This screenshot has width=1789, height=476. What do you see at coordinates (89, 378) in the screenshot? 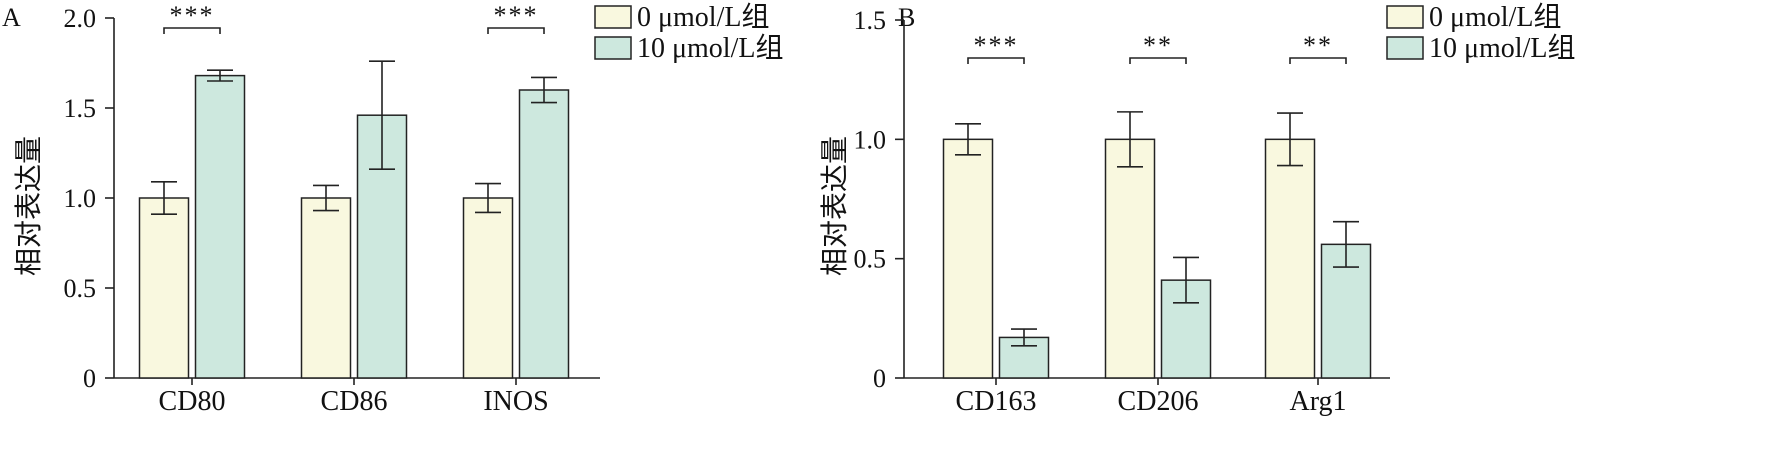
I see `panela-y-tick-label: 0` at bounding box center [89, 378].